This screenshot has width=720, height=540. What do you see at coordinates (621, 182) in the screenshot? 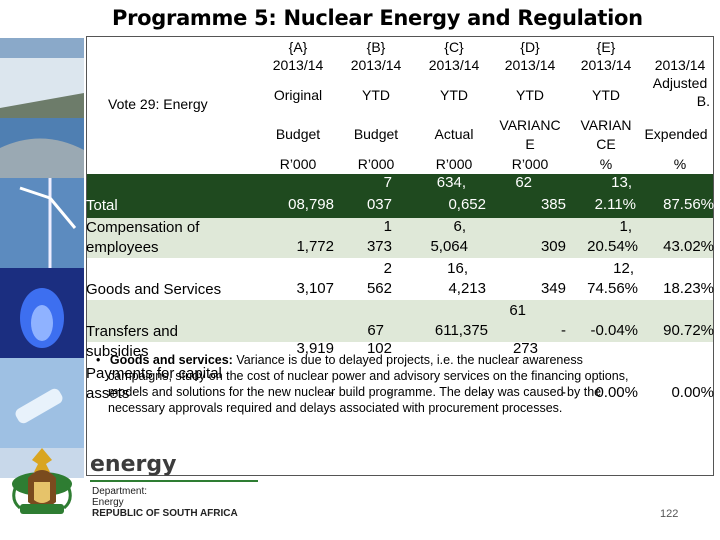
I see `cell-e-1: 13,` at bounding box center [621, 182].